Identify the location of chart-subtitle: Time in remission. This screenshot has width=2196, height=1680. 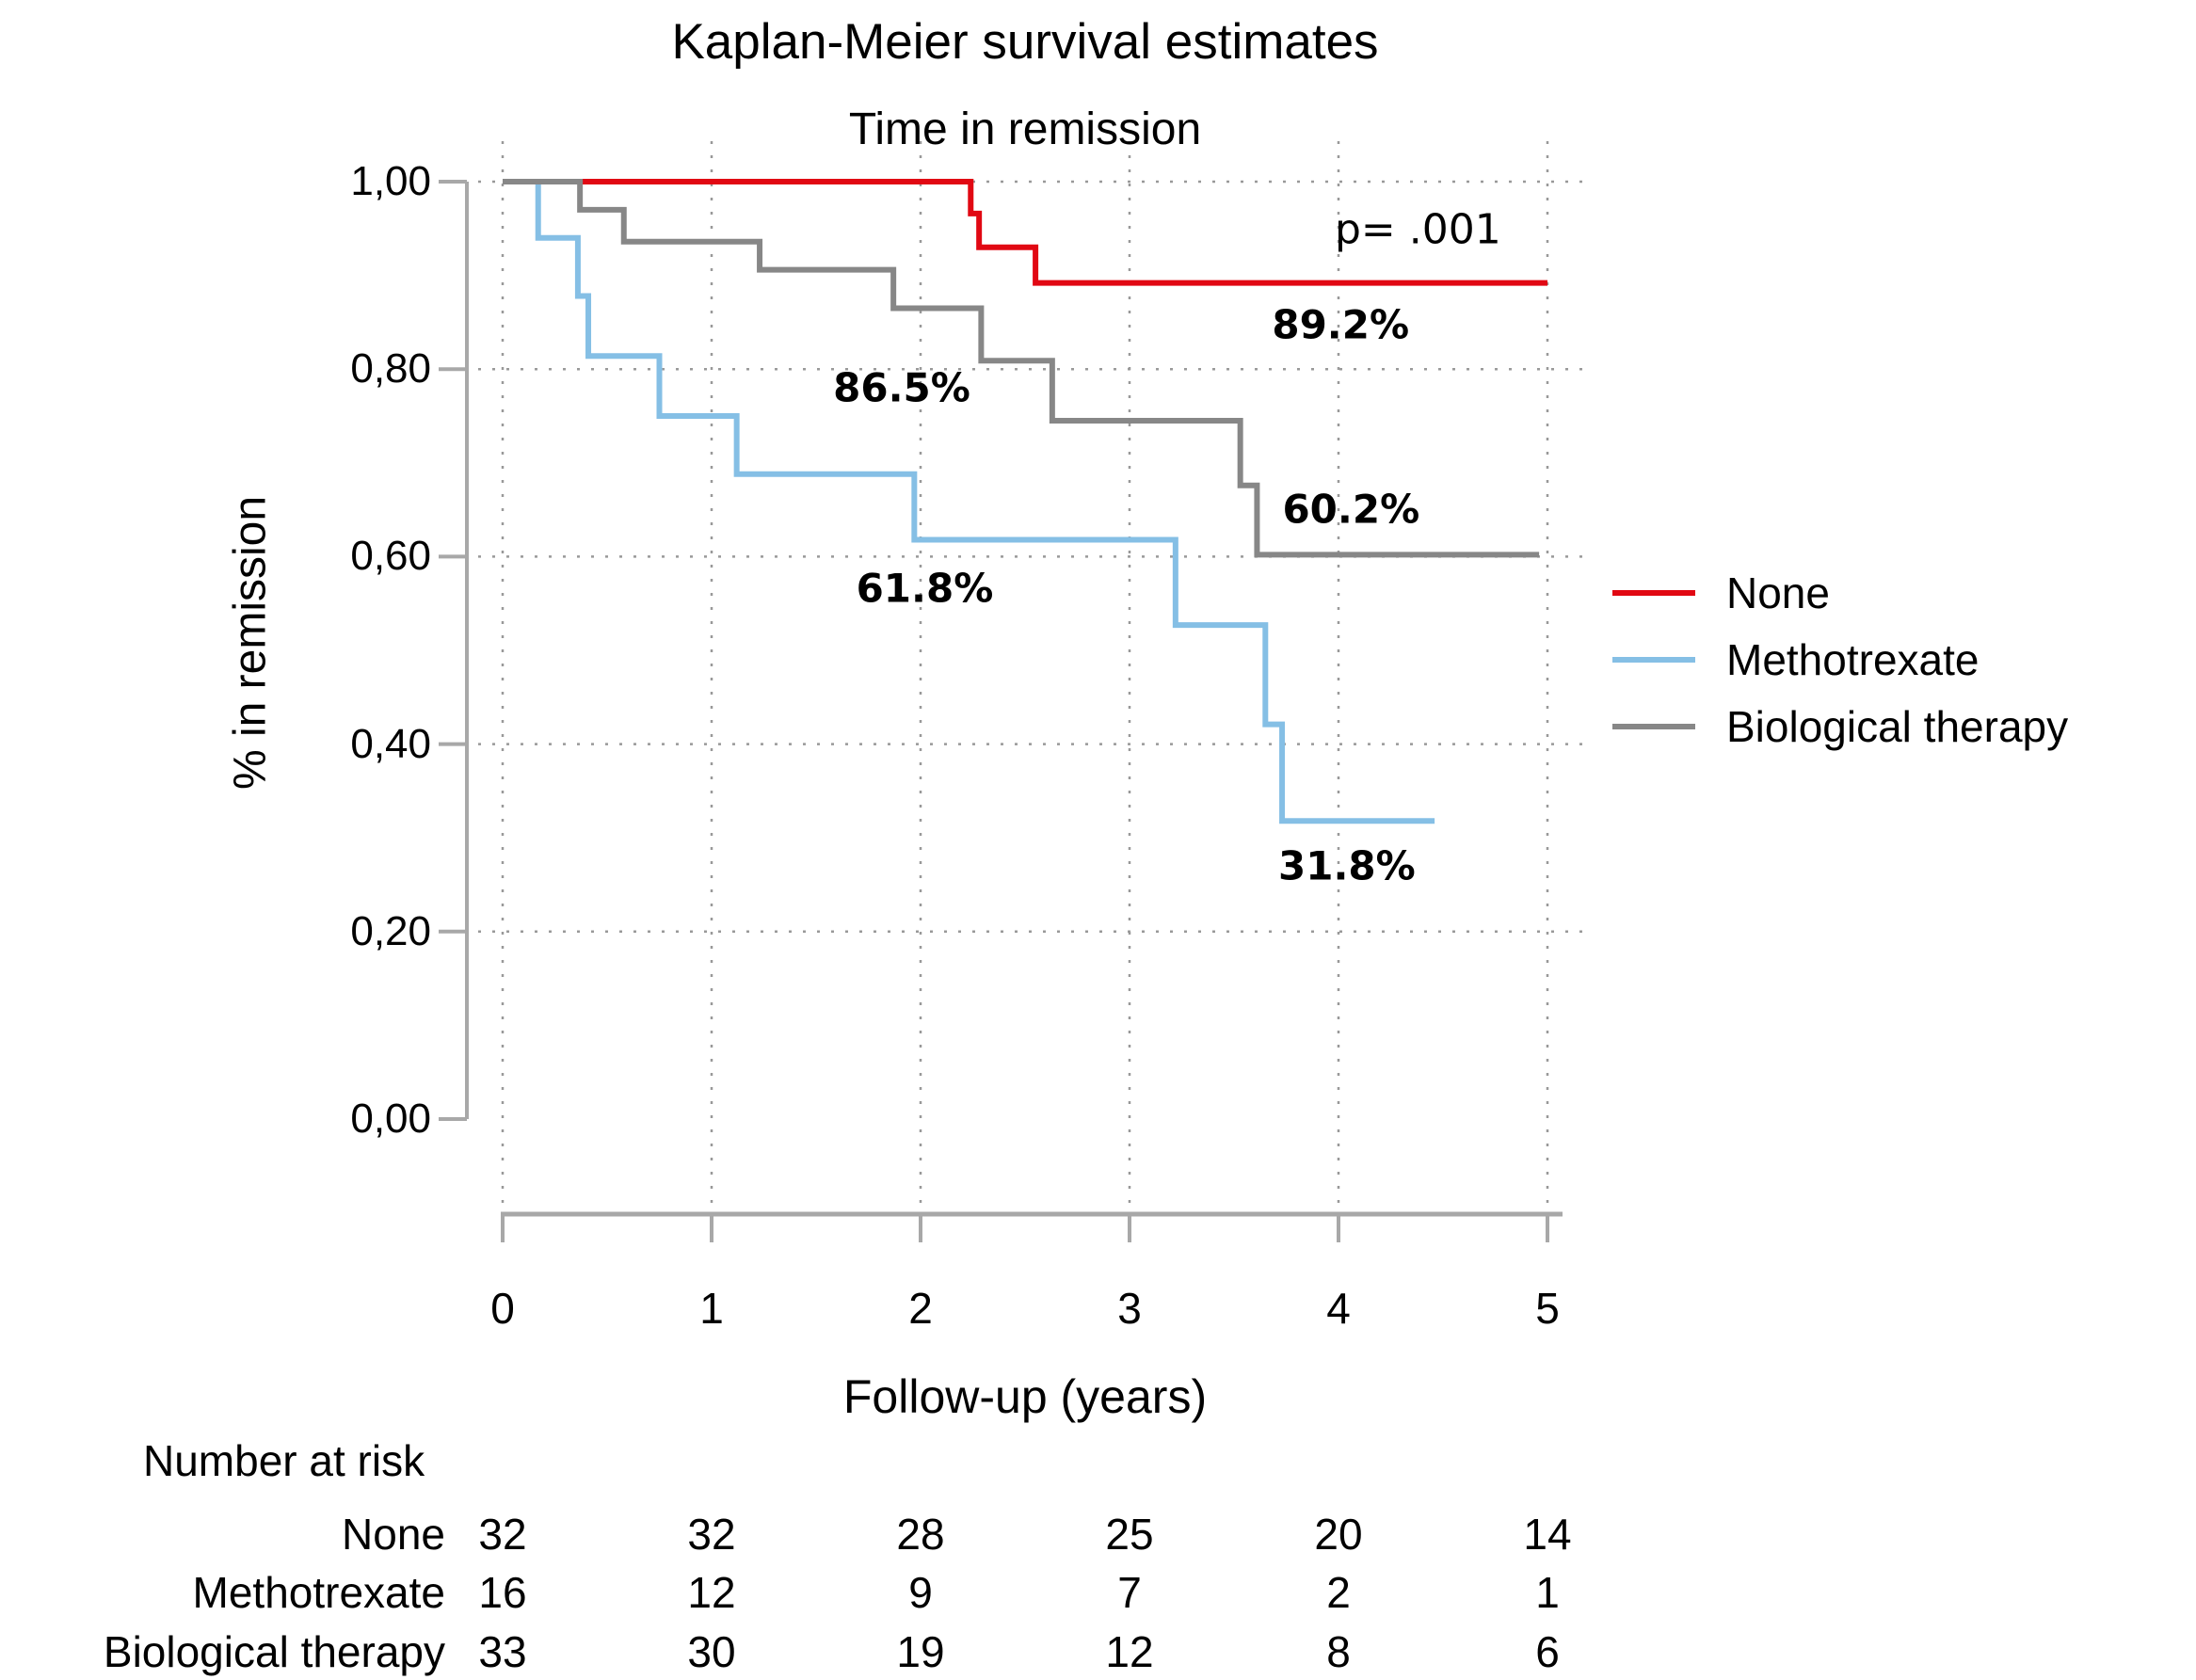
(1025, 129).